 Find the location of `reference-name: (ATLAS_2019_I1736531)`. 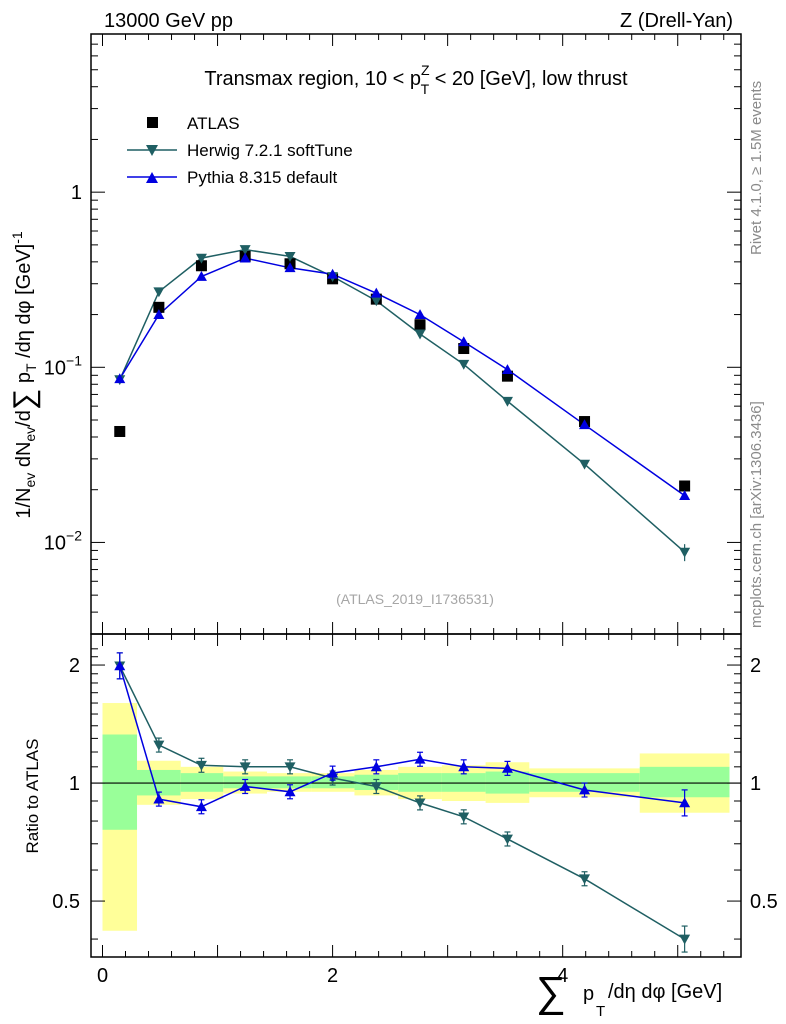

reference-name: (ATLAS_2019_I1736531) is located at coordinates (415, 599).